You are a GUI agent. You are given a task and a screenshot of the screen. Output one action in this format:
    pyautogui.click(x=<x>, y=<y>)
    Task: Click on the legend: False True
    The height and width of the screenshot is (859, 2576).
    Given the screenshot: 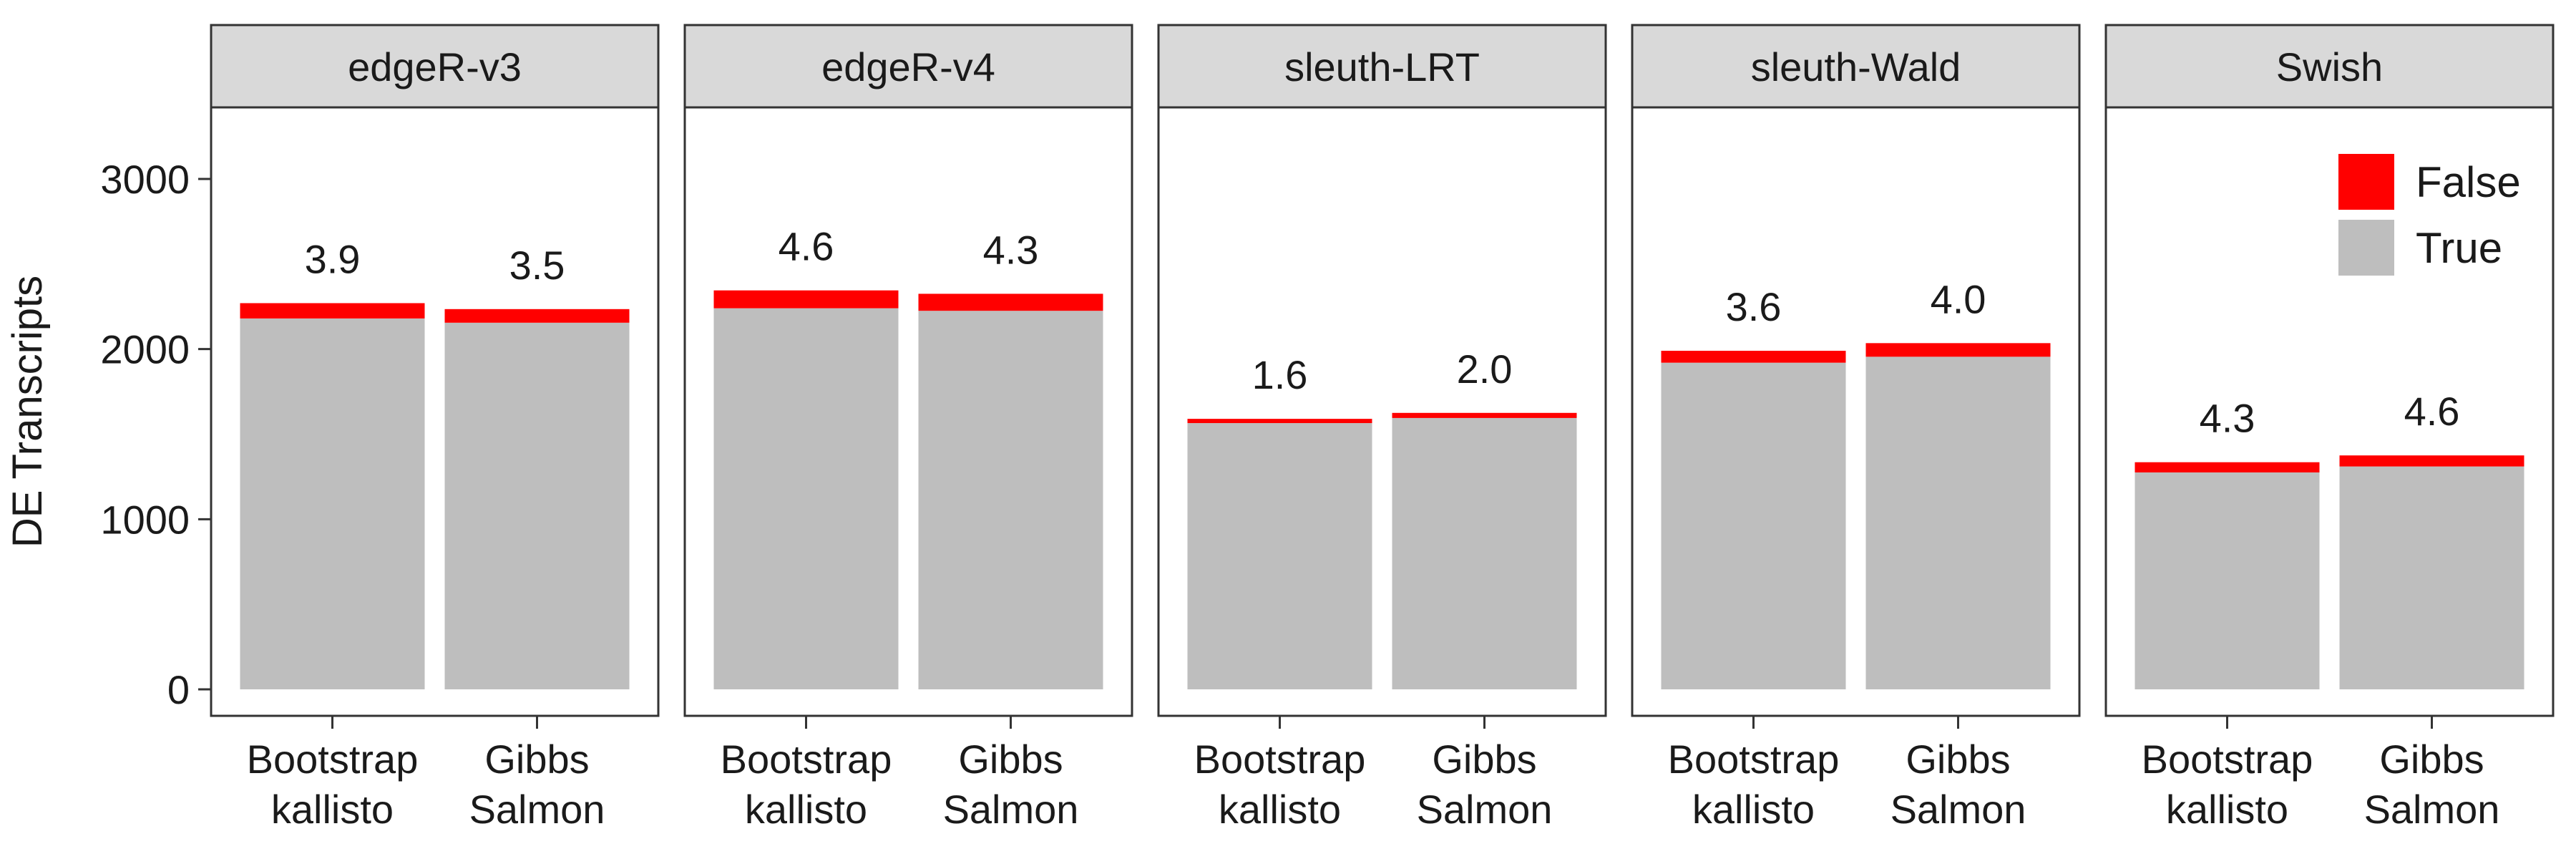 What is the action you would take?
    pyautogui.click(x=2429, y=215)
    